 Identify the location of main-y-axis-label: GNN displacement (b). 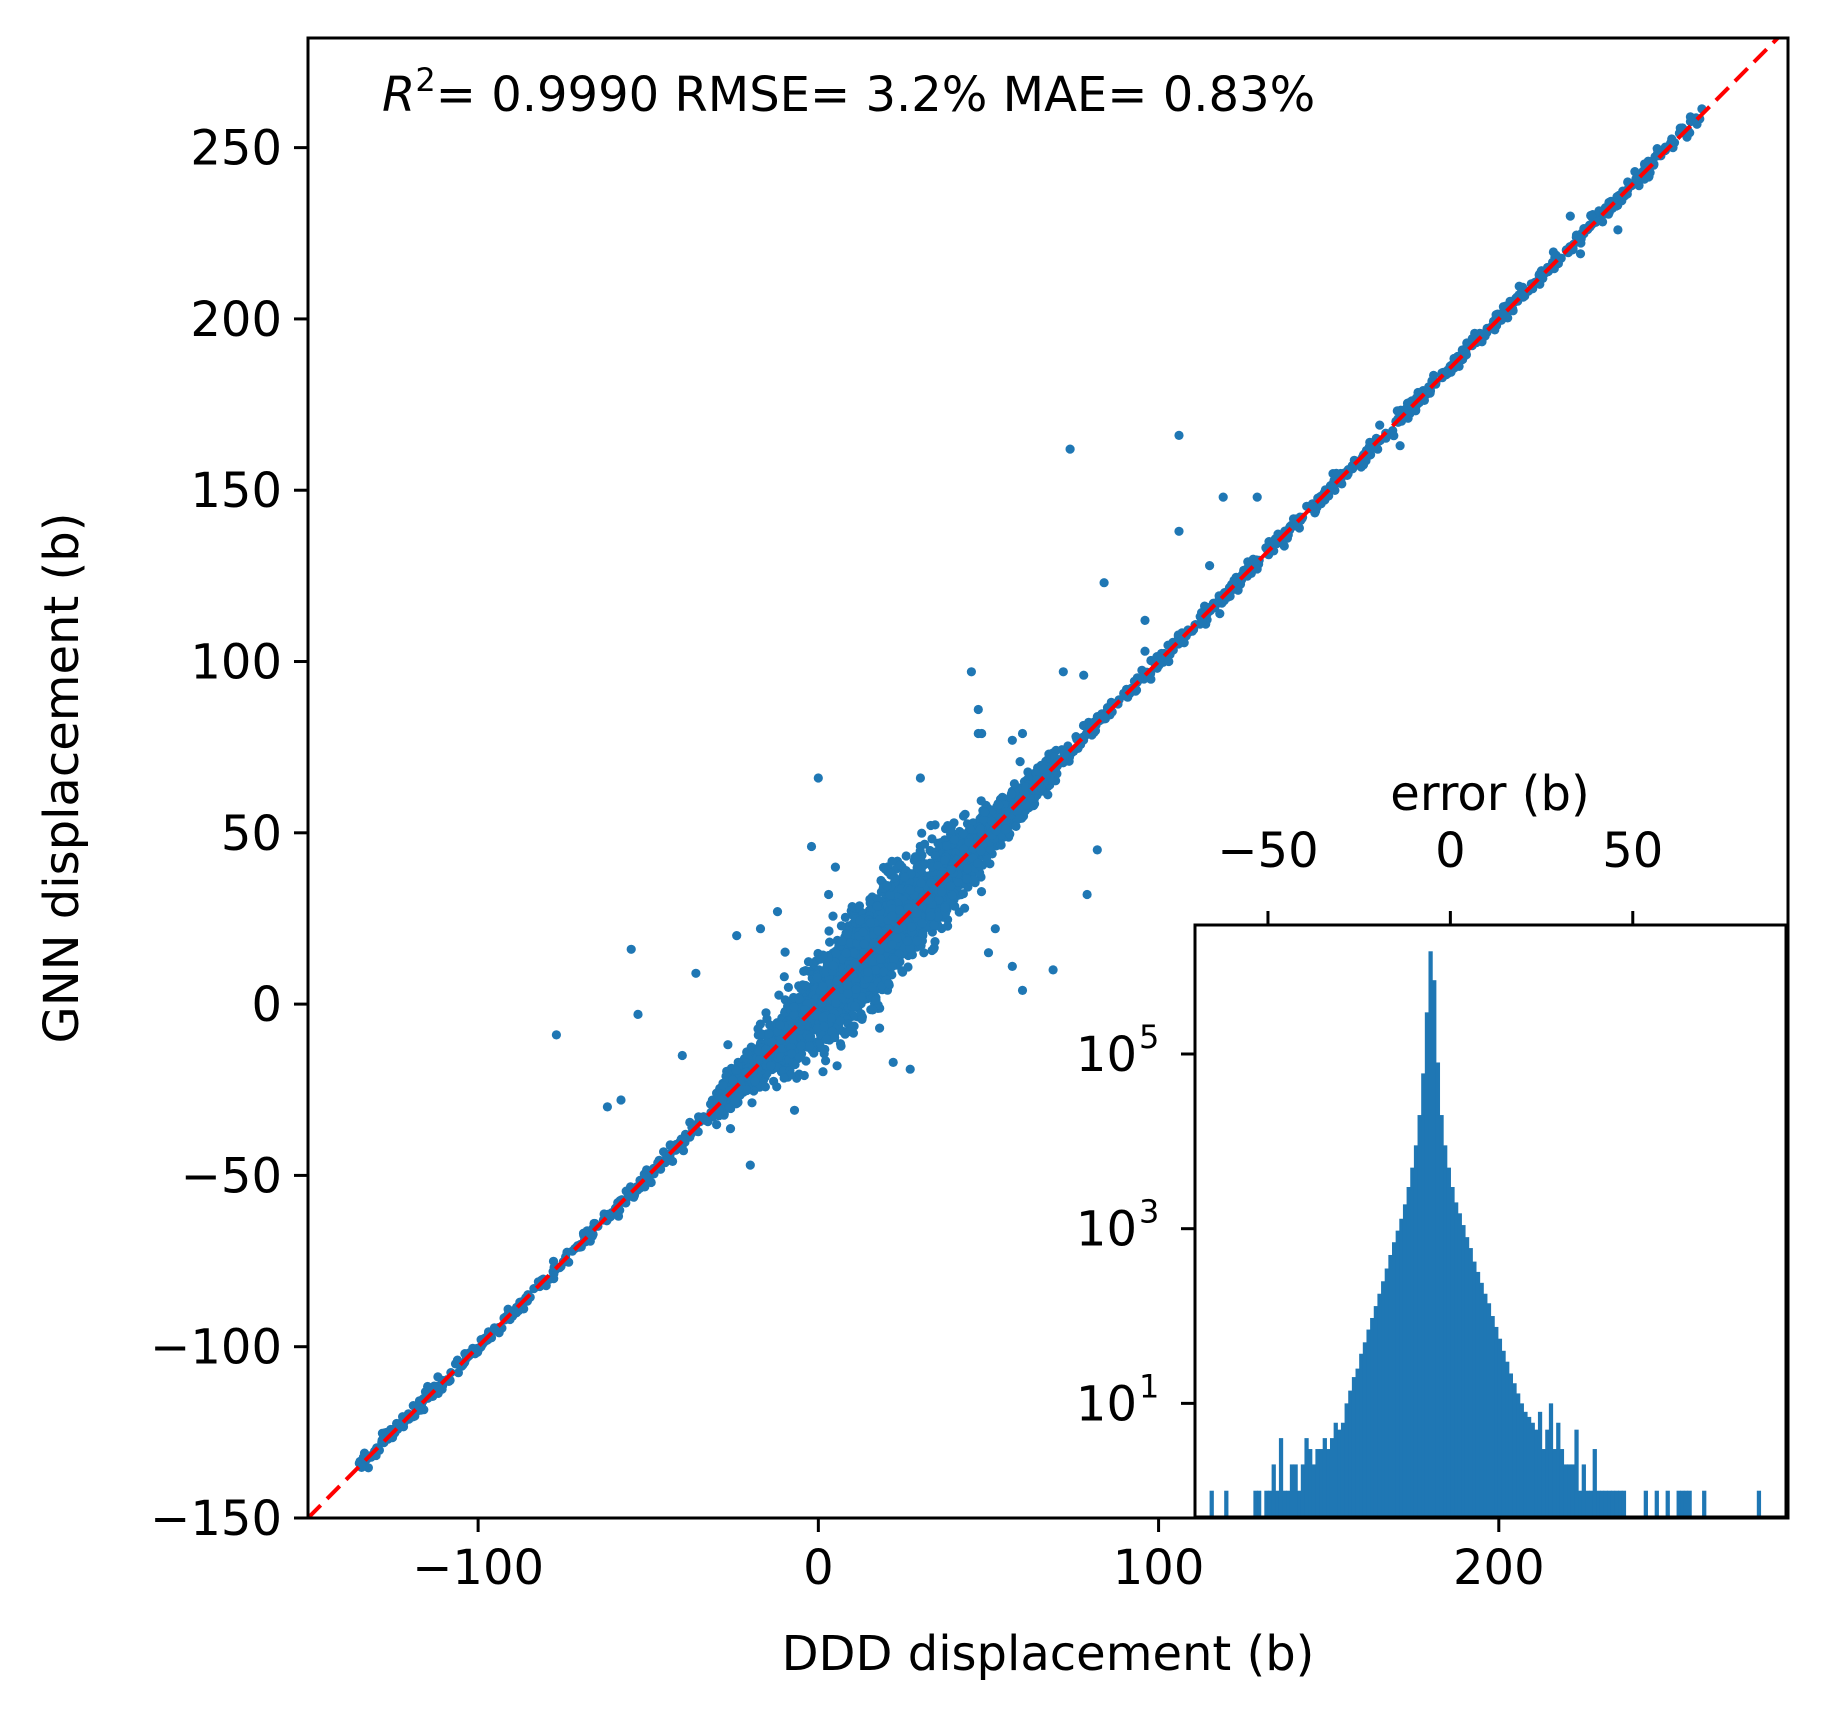
(62, 778).